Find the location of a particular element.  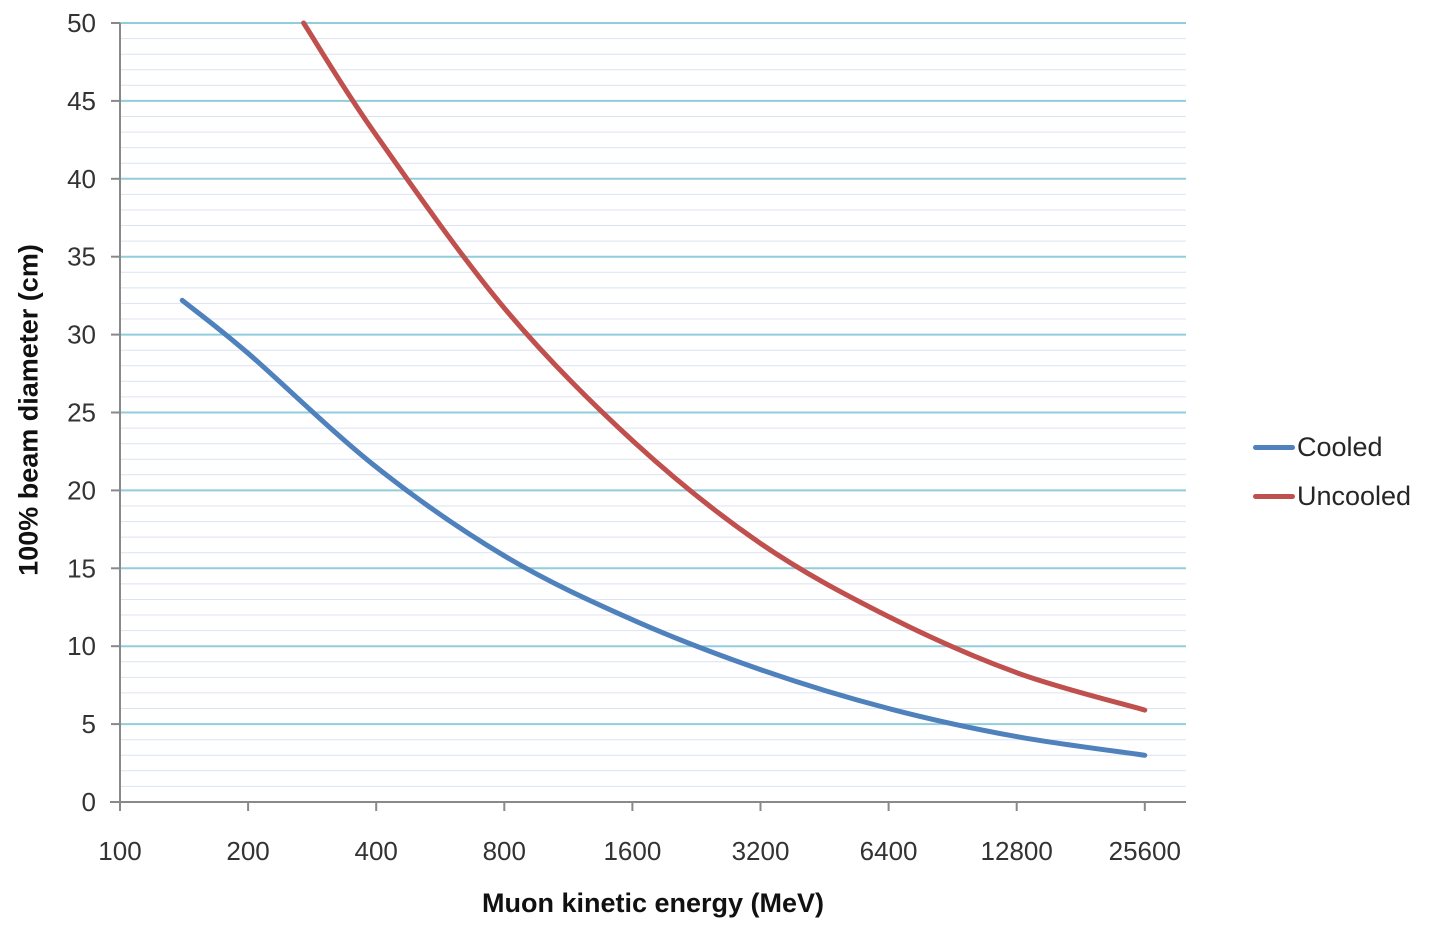

y-axis-title: 100% beam diameter (cm) is located at coordinates (28, 410).